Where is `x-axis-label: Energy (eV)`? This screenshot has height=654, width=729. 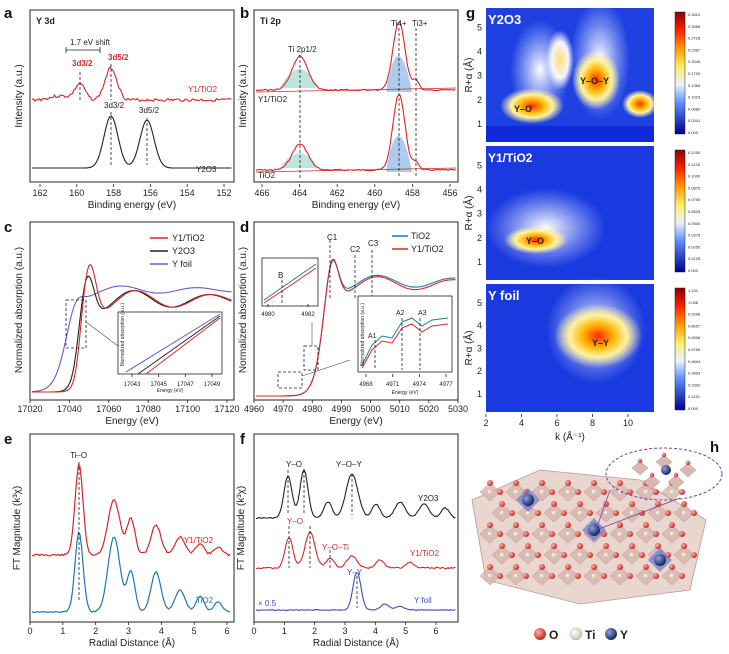 x-axis-label: Energy (eV) is located at coordinates (131, 421).